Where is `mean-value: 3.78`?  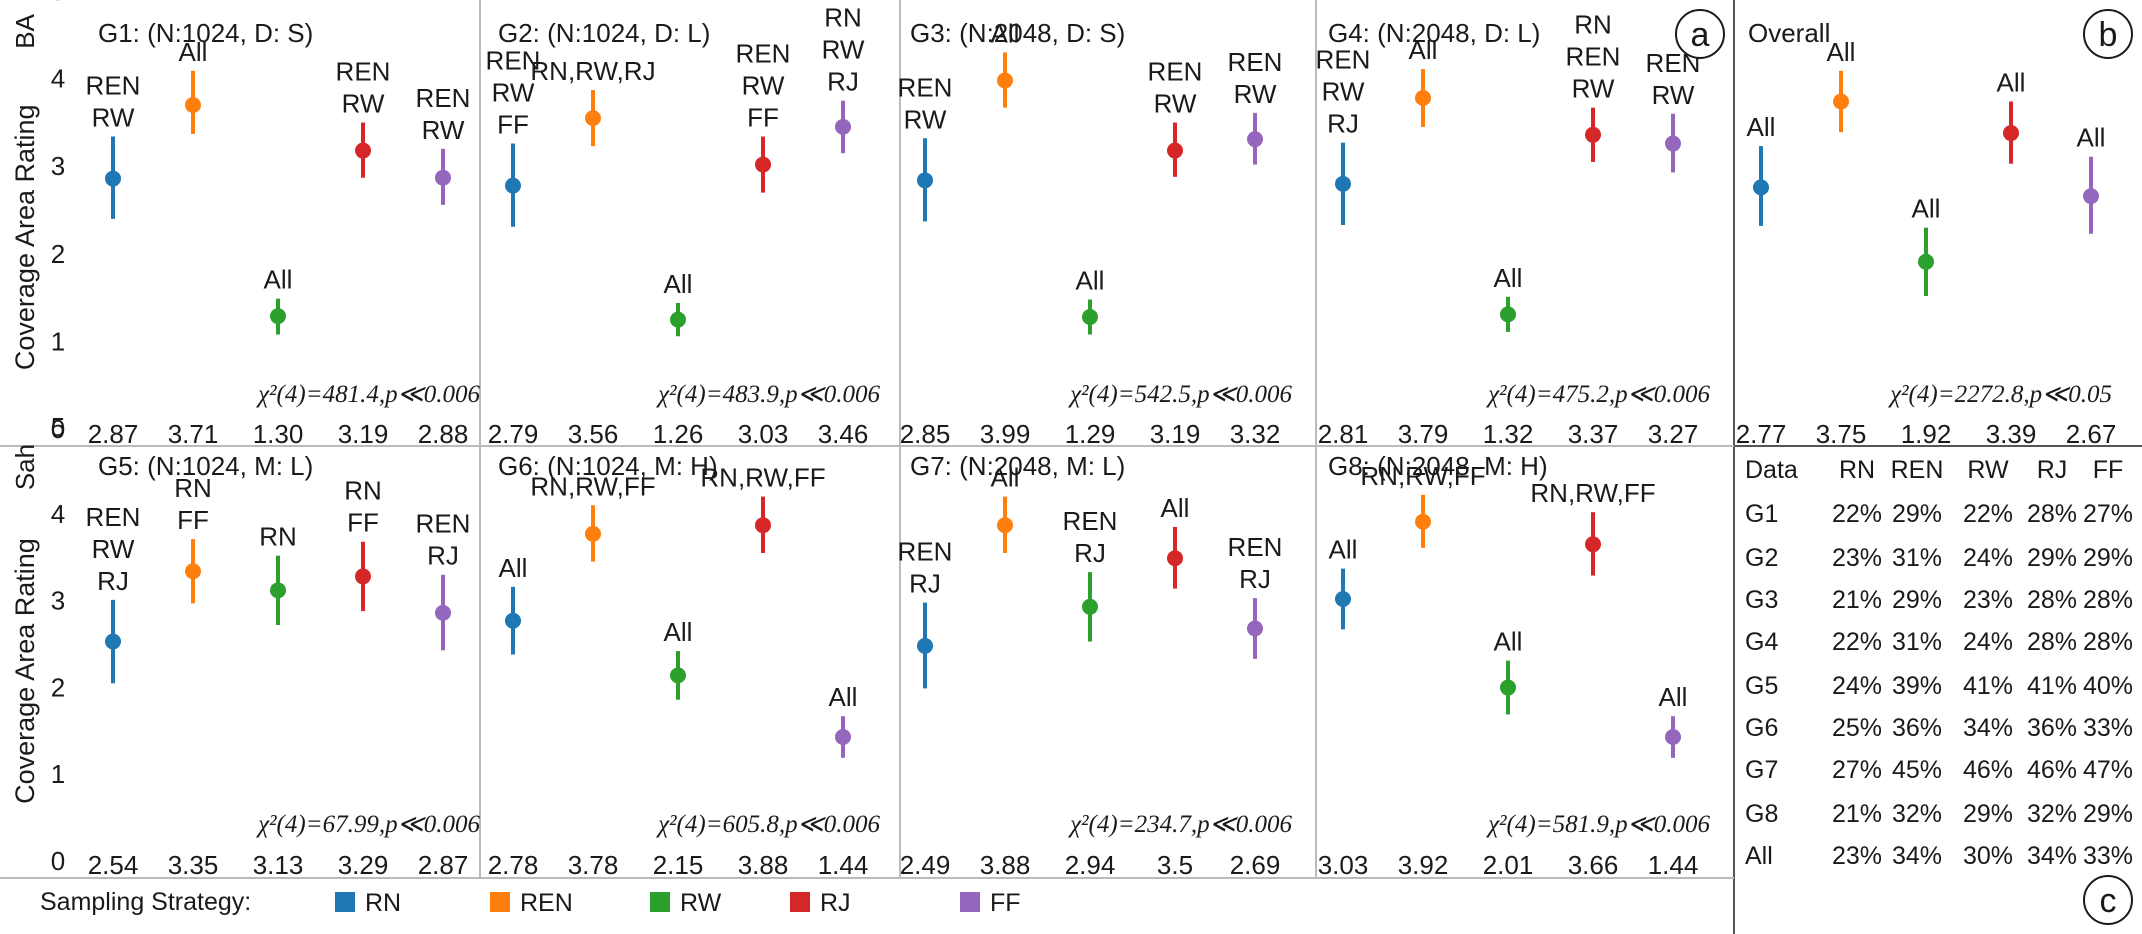
mean-value: 3.78 is located at coordinates (593, 865).